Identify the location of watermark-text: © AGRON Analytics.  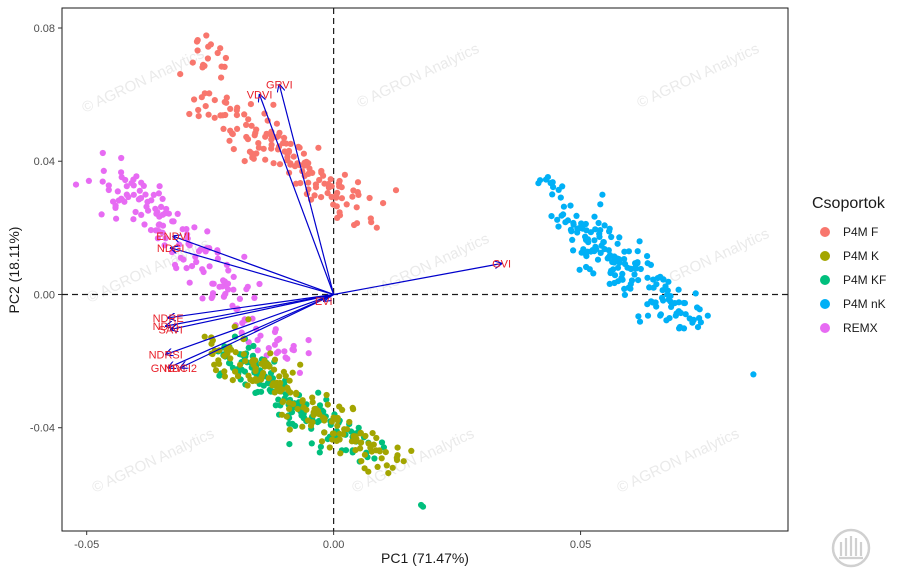
(153, 461).